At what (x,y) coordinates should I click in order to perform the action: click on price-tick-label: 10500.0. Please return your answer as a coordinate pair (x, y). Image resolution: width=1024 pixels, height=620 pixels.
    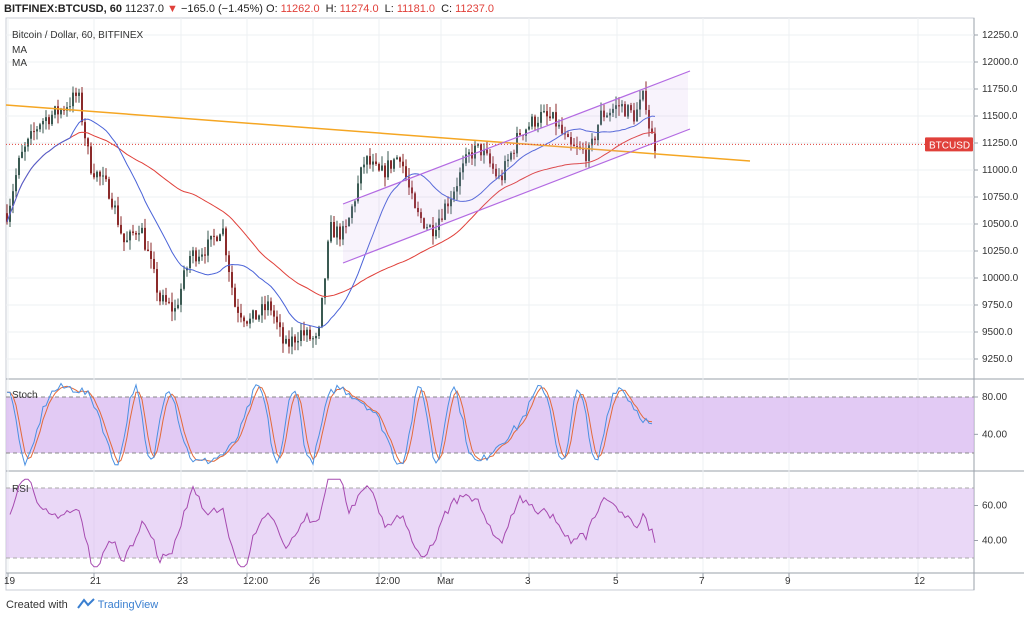
    Looking at the image, I should click on (1000, 224).